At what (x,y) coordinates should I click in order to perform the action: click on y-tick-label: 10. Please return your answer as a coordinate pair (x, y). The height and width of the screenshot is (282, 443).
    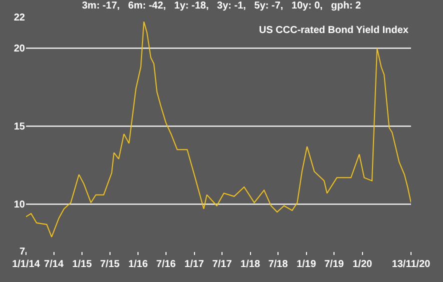
    Looking at the image, I should click on (20, 205).